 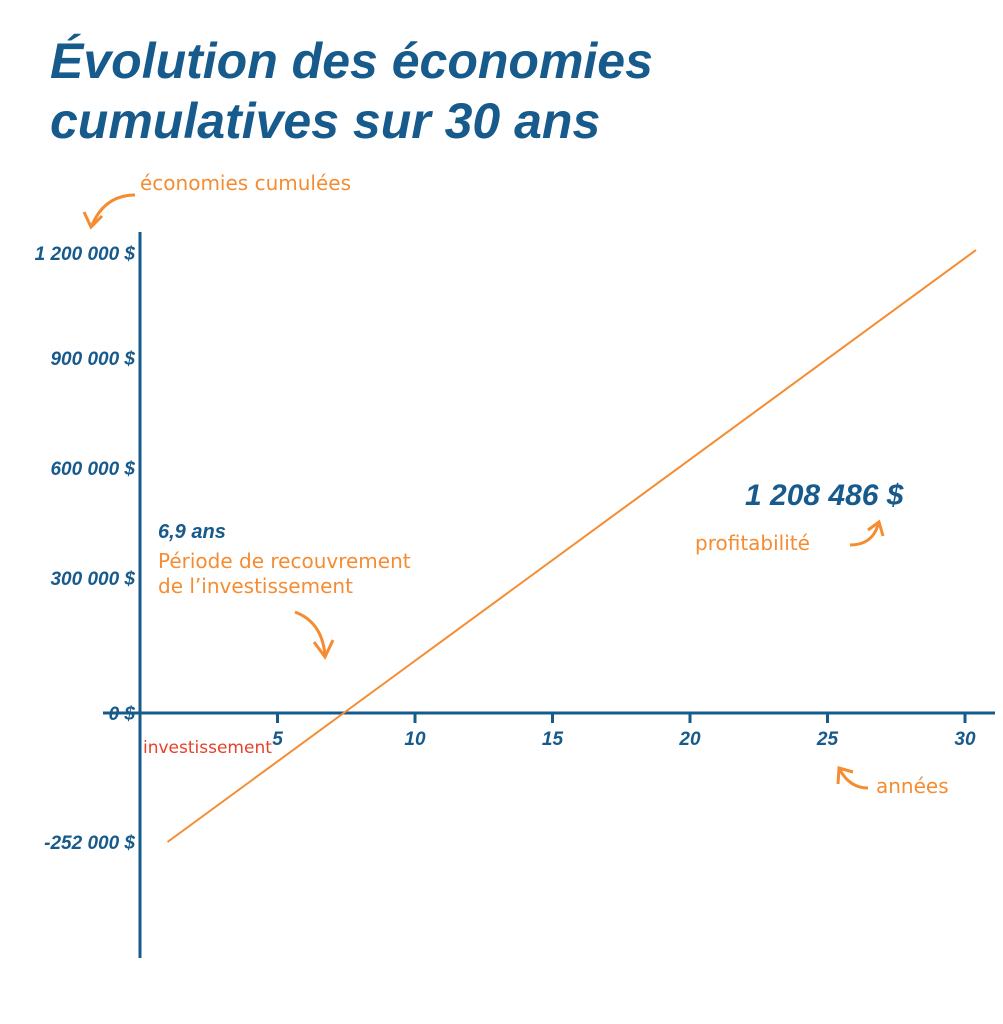 What do you see at coordinates (92, 359) in the screenshot?
I see `y-tick-label: 900 000 $` at bounding box center [92, 359].